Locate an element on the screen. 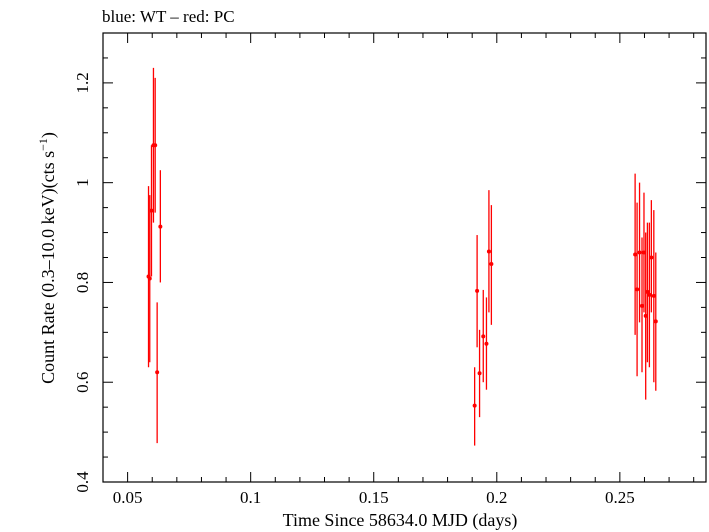 The width and height of the screenshot is (709, 532). x-tick-label: 0.2 is located at coordinates (496, 497).